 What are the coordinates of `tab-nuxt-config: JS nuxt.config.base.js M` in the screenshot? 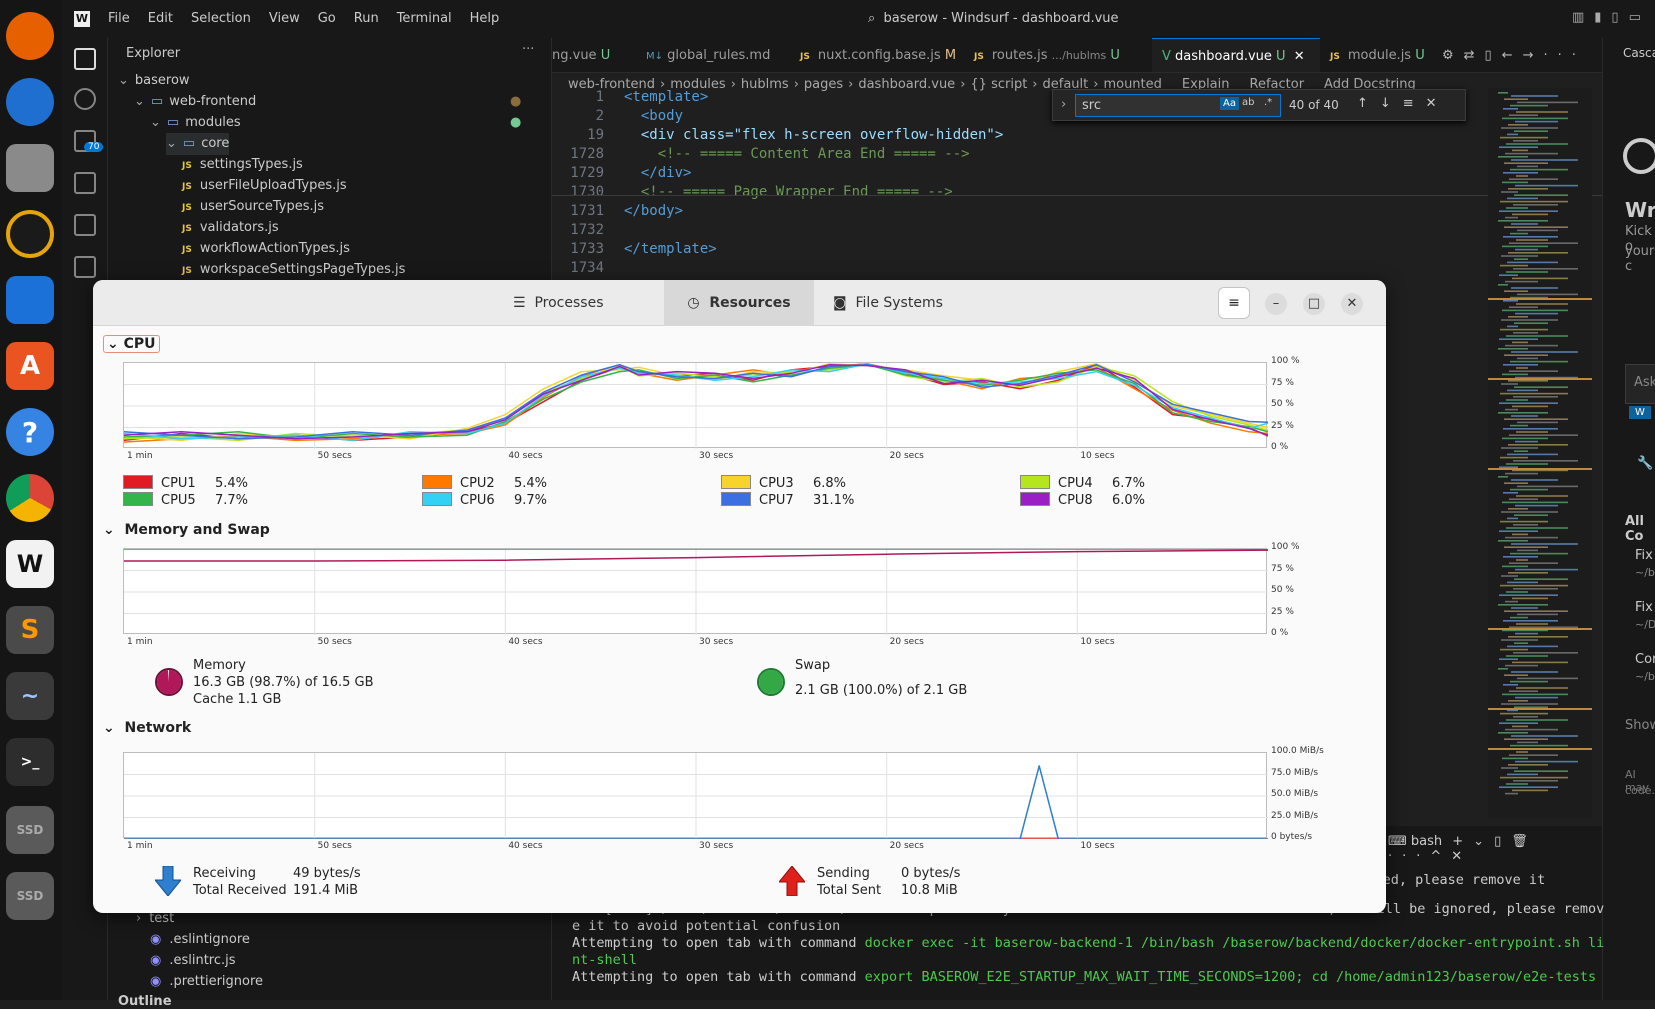 It's located at (878, 55).